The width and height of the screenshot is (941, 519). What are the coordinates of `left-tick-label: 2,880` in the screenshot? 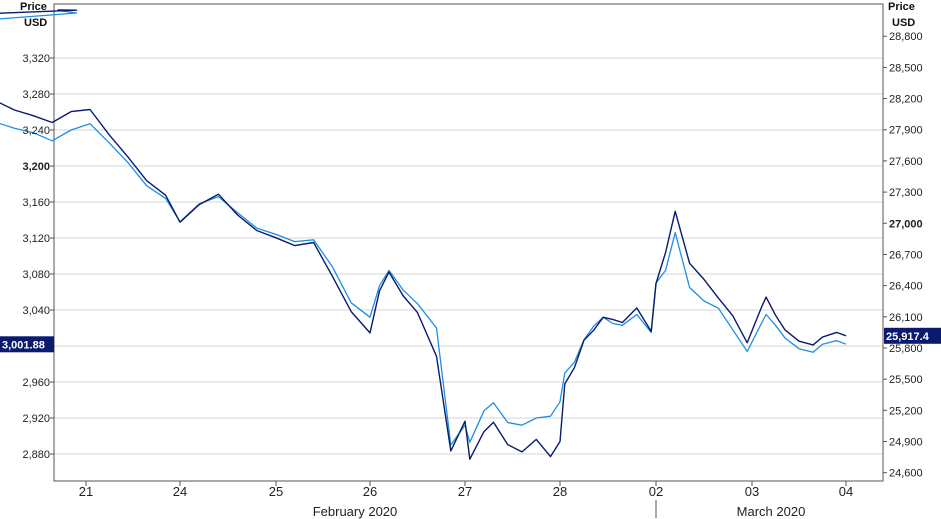 It's located at (36, 455).